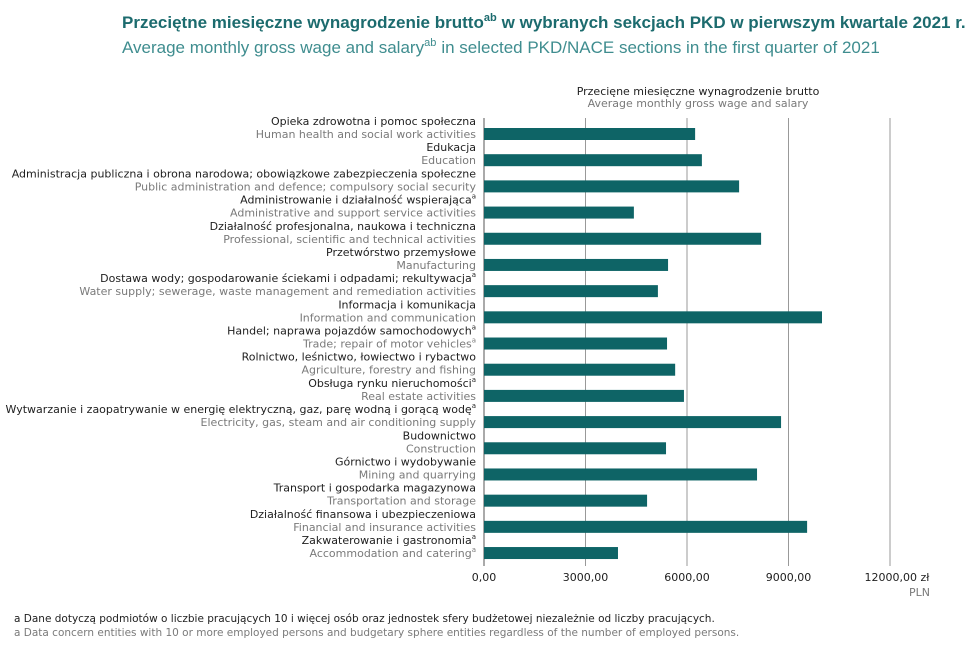 The height and width of the screenshot is (671, 979). Describe the element at coordinates (919, 592) in the screenshot. I see `axis-unit: PLN` at that location.